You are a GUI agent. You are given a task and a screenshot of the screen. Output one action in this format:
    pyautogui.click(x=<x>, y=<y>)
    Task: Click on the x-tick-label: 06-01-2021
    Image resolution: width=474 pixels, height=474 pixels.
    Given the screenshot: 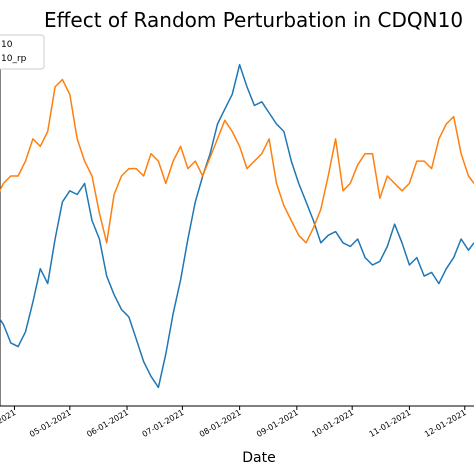 What is the action you would take?
    pyautogui.click(x=107, y=423)
    